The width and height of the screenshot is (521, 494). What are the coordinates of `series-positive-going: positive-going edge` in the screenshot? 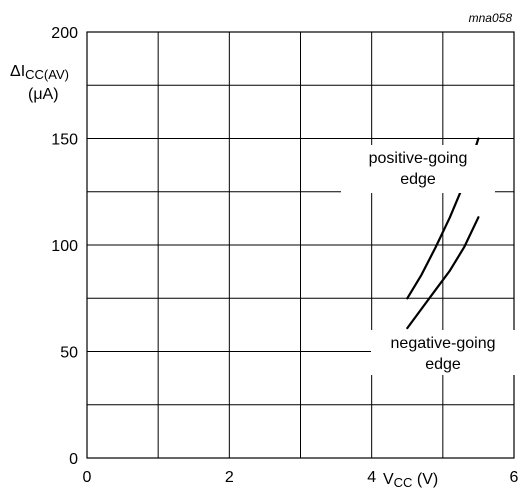 It's located at (418, 218).